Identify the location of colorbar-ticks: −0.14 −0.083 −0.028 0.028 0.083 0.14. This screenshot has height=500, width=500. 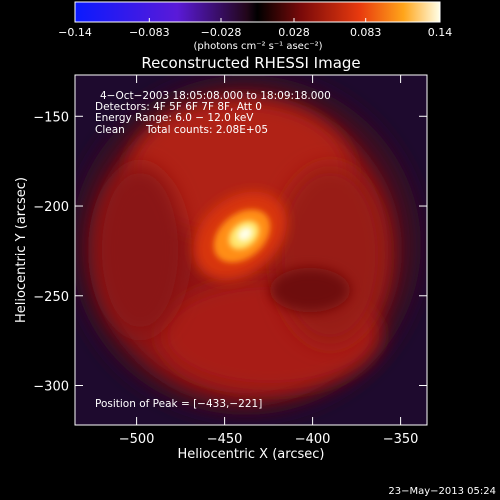
(255, 28).